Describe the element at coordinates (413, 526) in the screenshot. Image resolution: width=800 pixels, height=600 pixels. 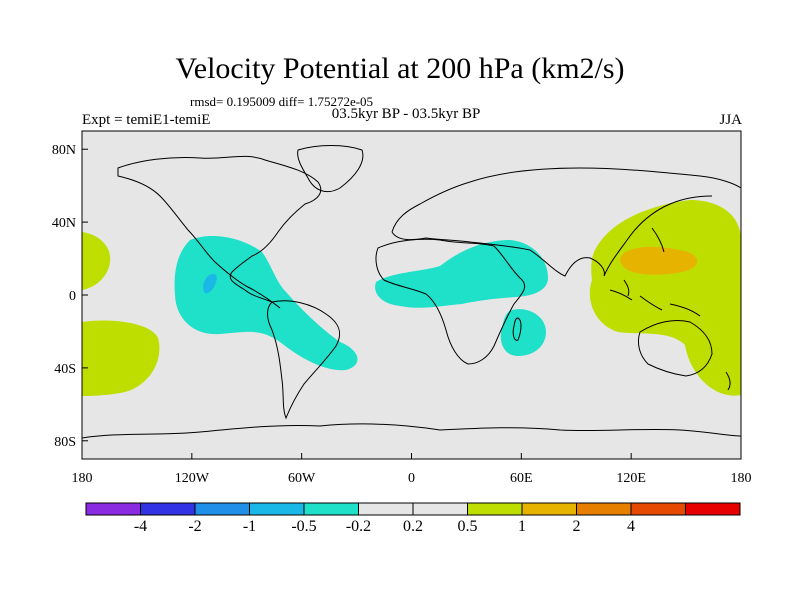
I see `colorbar-label: 0.2` at that location.